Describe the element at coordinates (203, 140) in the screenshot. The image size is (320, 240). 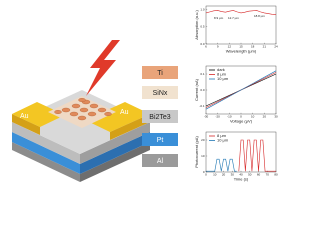
I see `y-tick-label: 20` at that location.